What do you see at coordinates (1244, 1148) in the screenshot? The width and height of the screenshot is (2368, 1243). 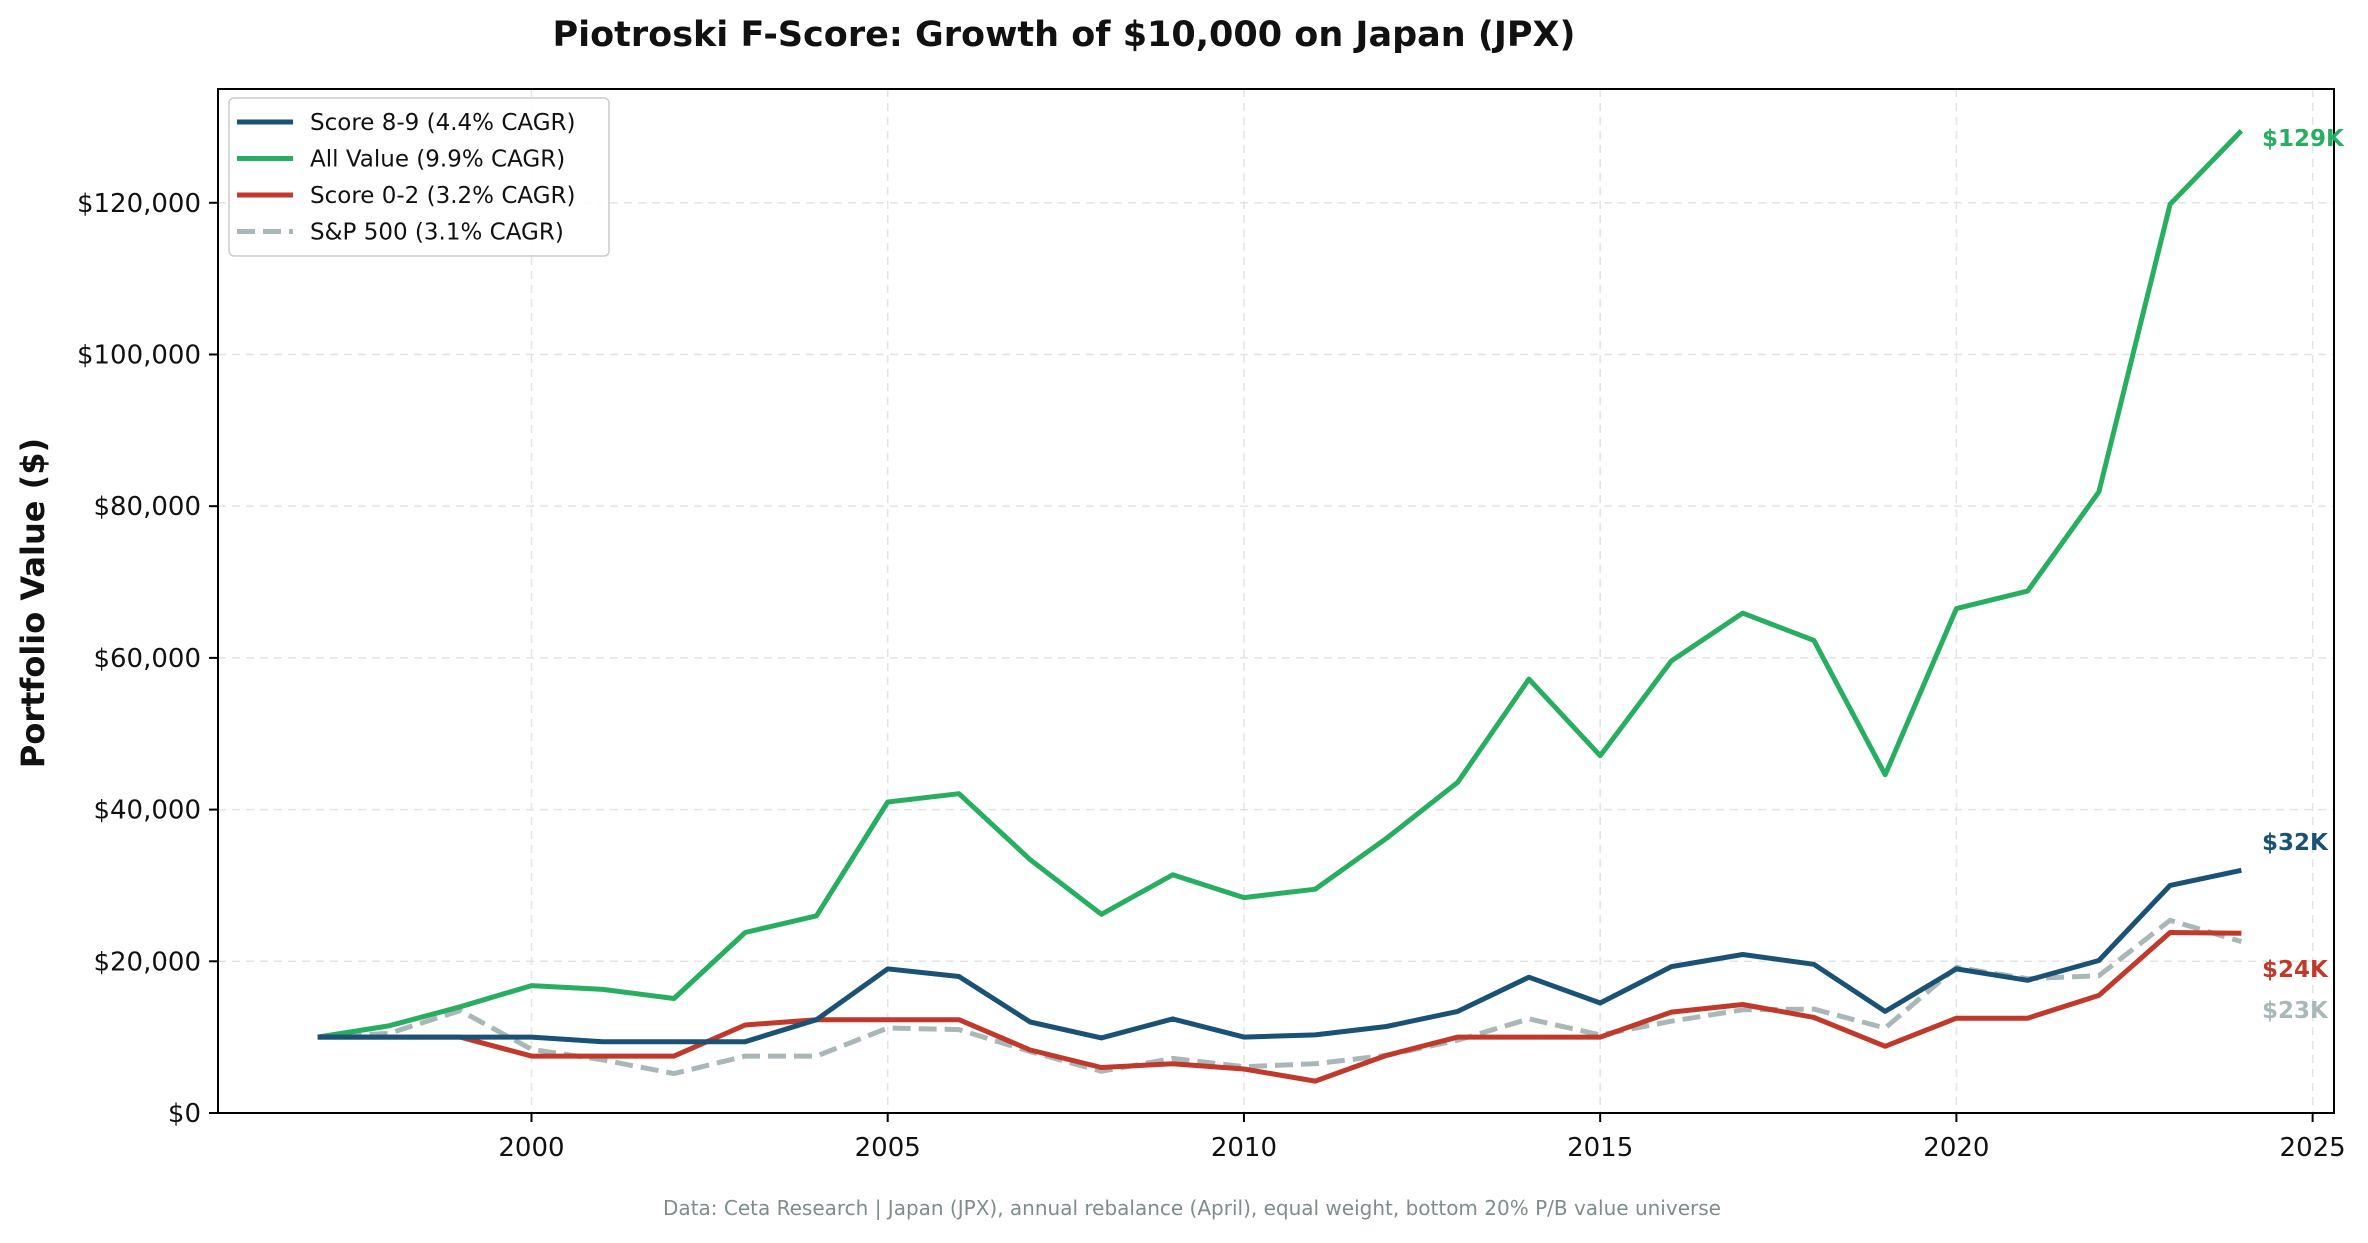 I see `x-tick-label: 2010` at bounding box center [1244, 1148].